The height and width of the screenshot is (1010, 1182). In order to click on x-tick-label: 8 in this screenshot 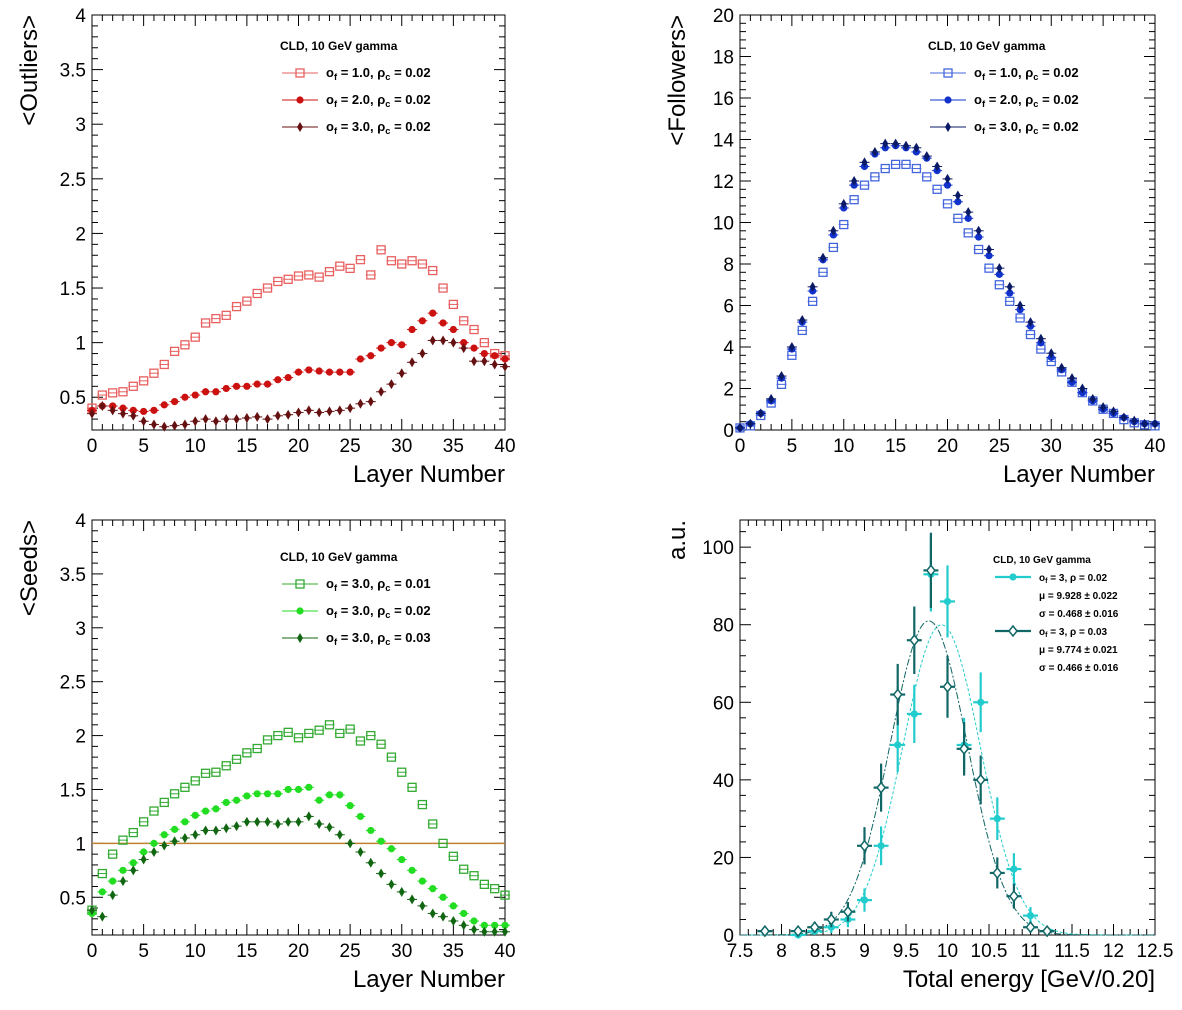, I will do `click(781, 951)`.